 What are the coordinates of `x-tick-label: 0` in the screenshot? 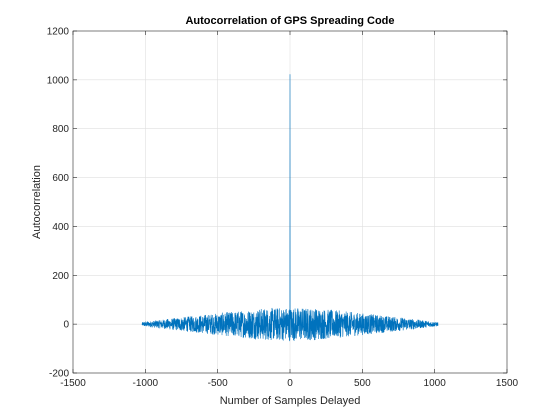 It's located at (290, 383).